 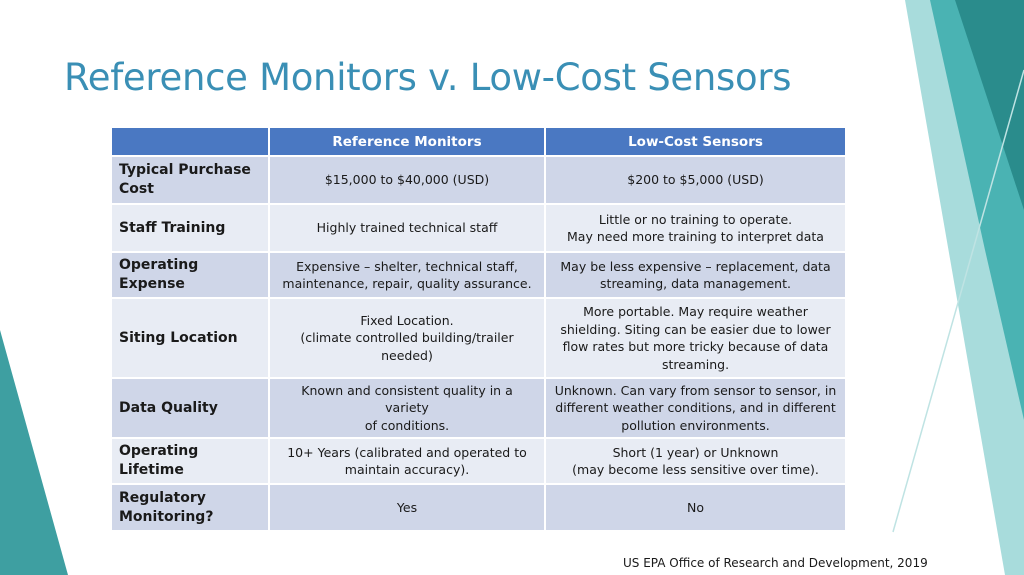 What do you see at coordinates (191, 461) in the screenshot?
I see `row-label-operating-lifetime: Operating Lifetime` at bounding box center [191, 461].